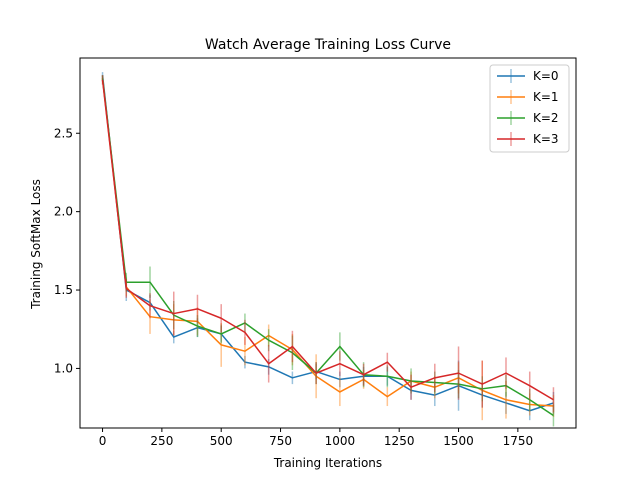  I want to click on x-tick-label: 500, so click(221, 441).